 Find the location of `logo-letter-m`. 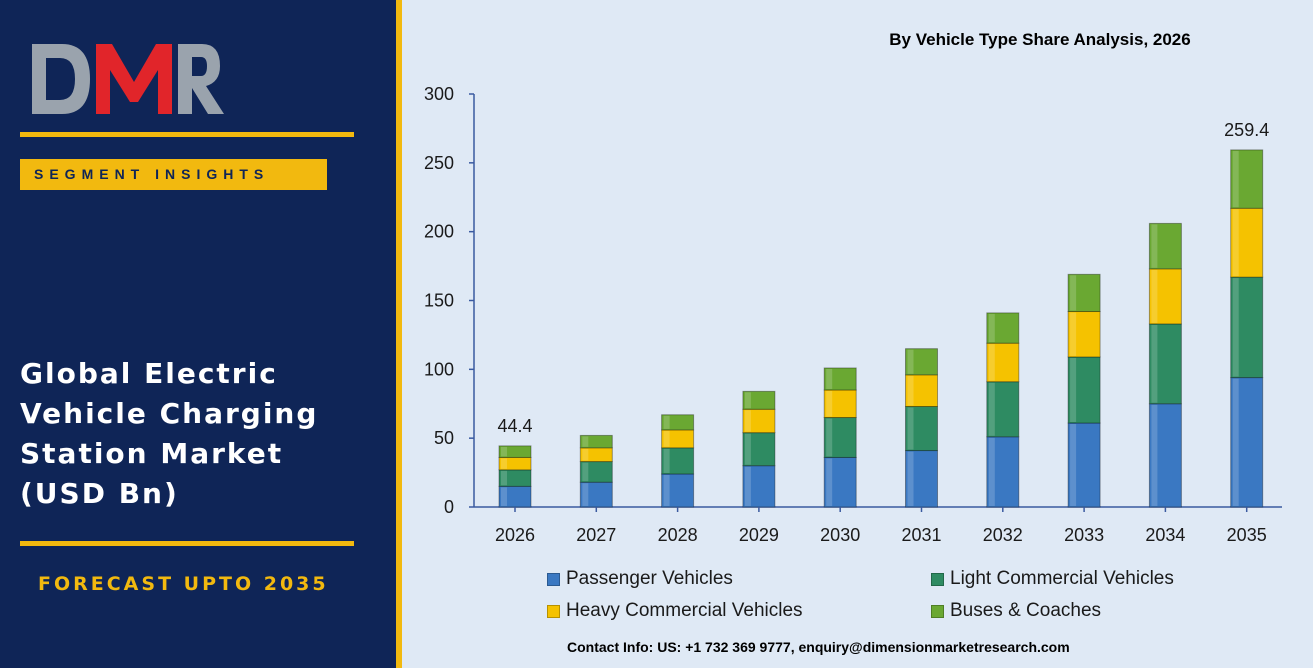

logo-letter-m is located at coordinates (134, 79).